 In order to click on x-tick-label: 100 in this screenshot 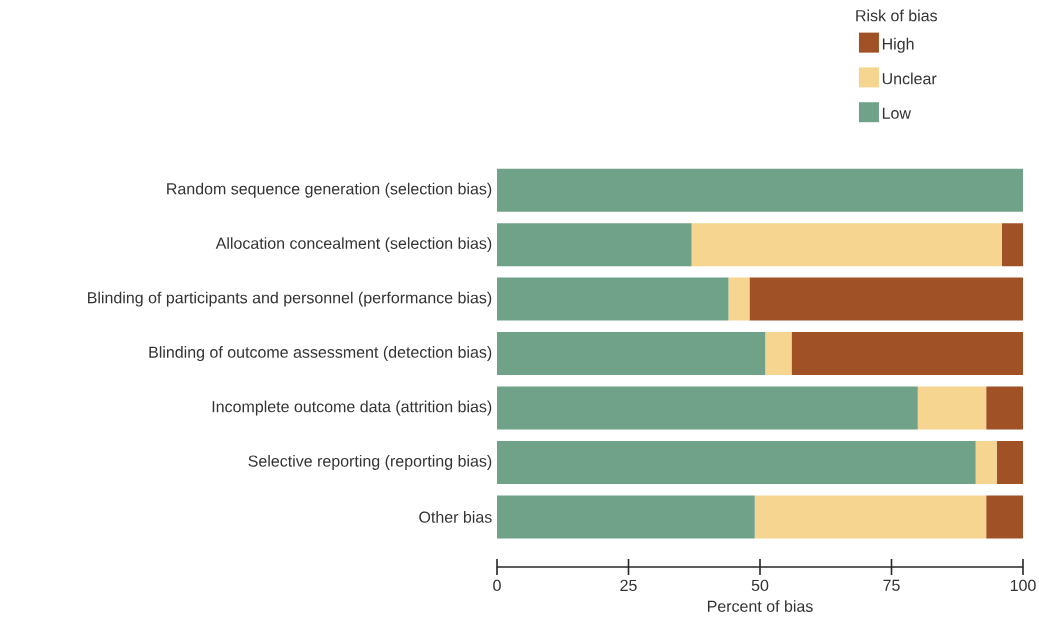, I will do `click(1023, 585)`.